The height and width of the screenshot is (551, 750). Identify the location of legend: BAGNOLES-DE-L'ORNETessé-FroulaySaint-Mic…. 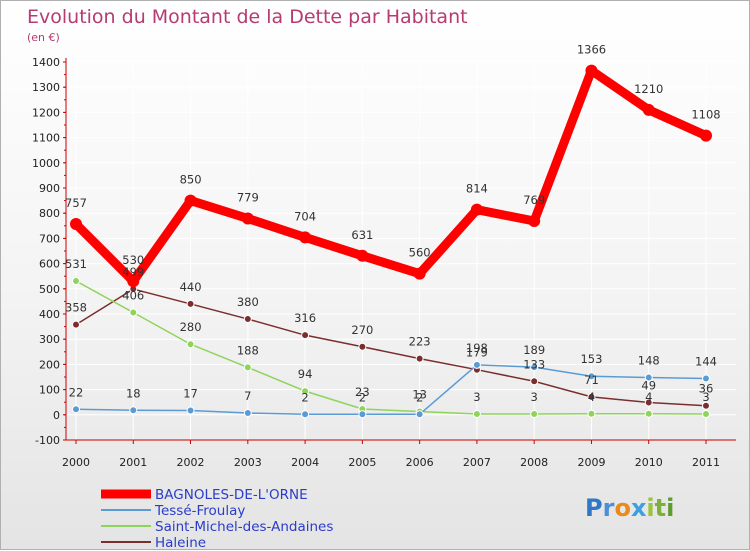
(217, 519).